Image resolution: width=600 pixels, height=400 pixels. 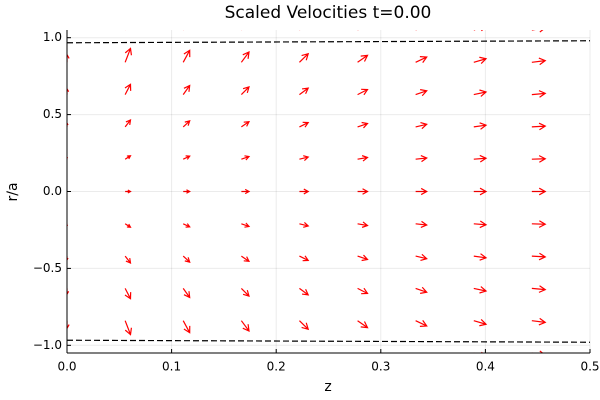 I want to click on x-tick-label: 0.2, so click(x=276, y=367).